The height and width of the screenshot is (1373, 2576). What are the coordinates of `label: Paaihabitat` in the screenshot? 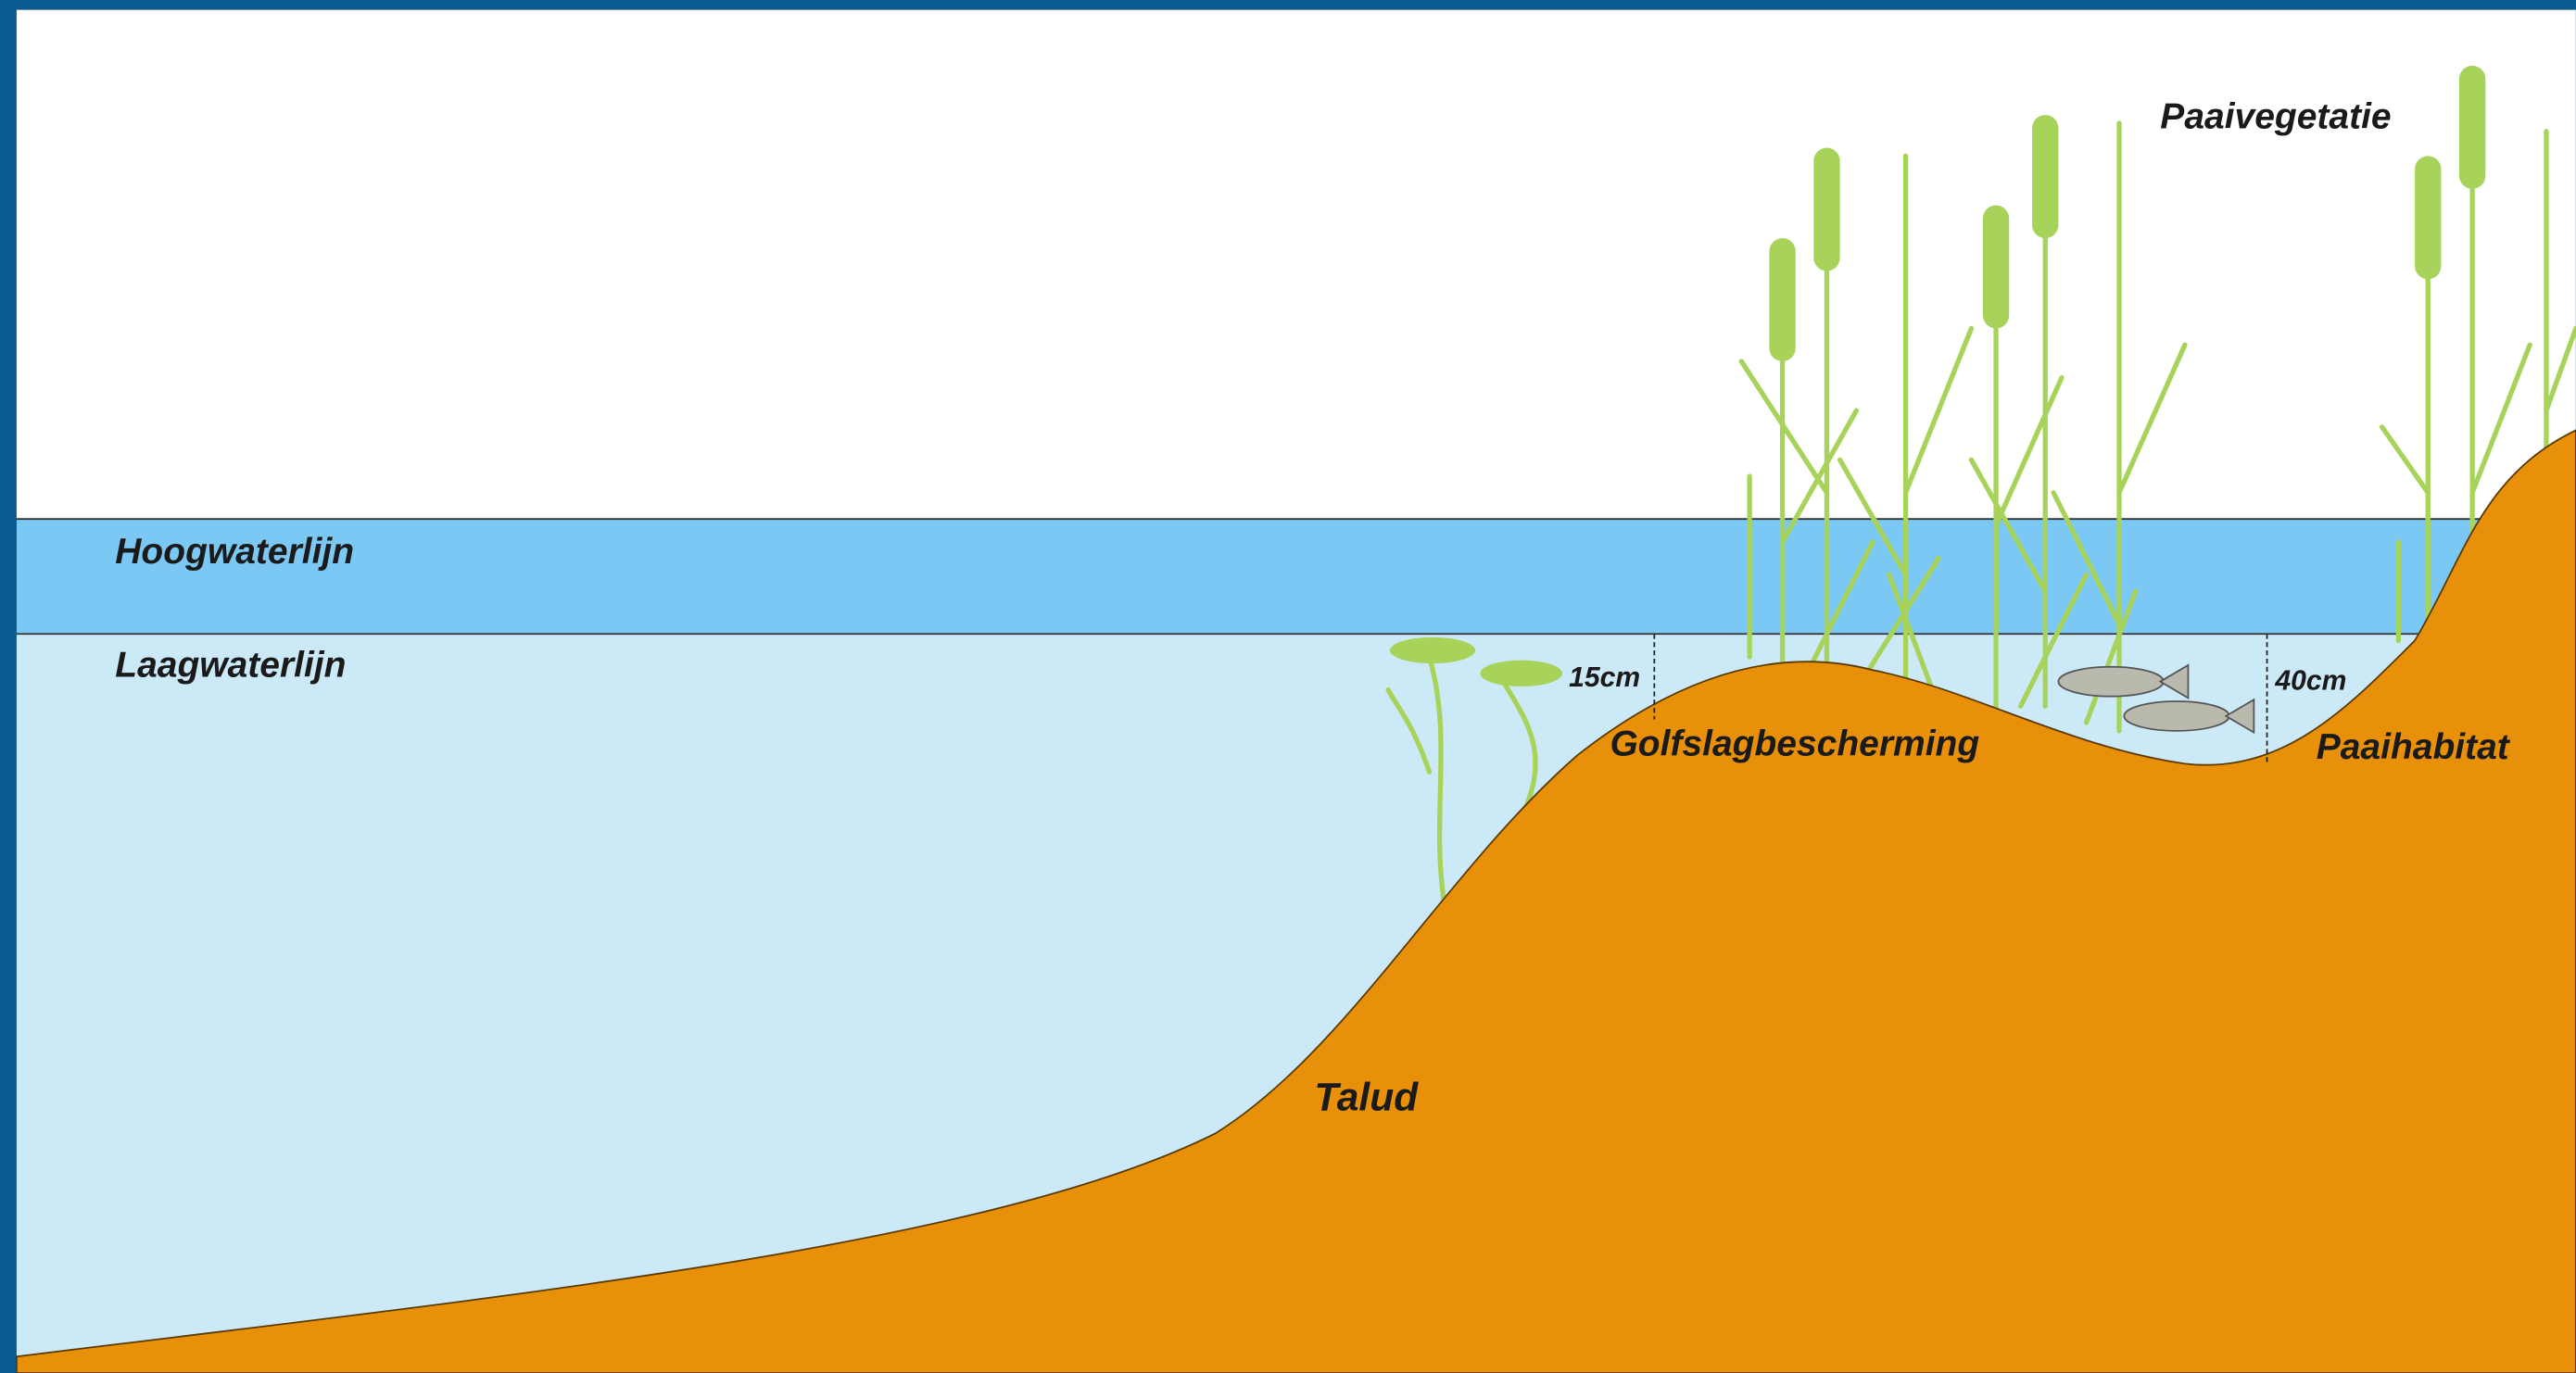 It's located at (2414, 747).